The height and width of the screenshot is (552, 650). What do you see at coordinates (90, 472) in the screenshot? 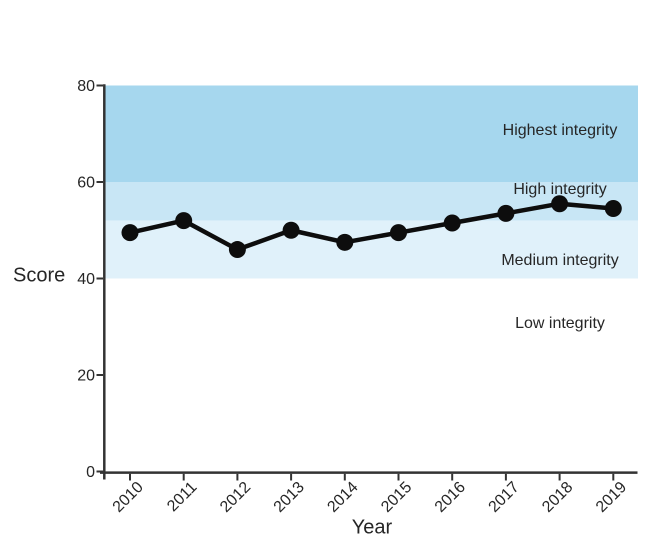
I see `y-tick-label-0: 0` at bounding box center [90, 472].